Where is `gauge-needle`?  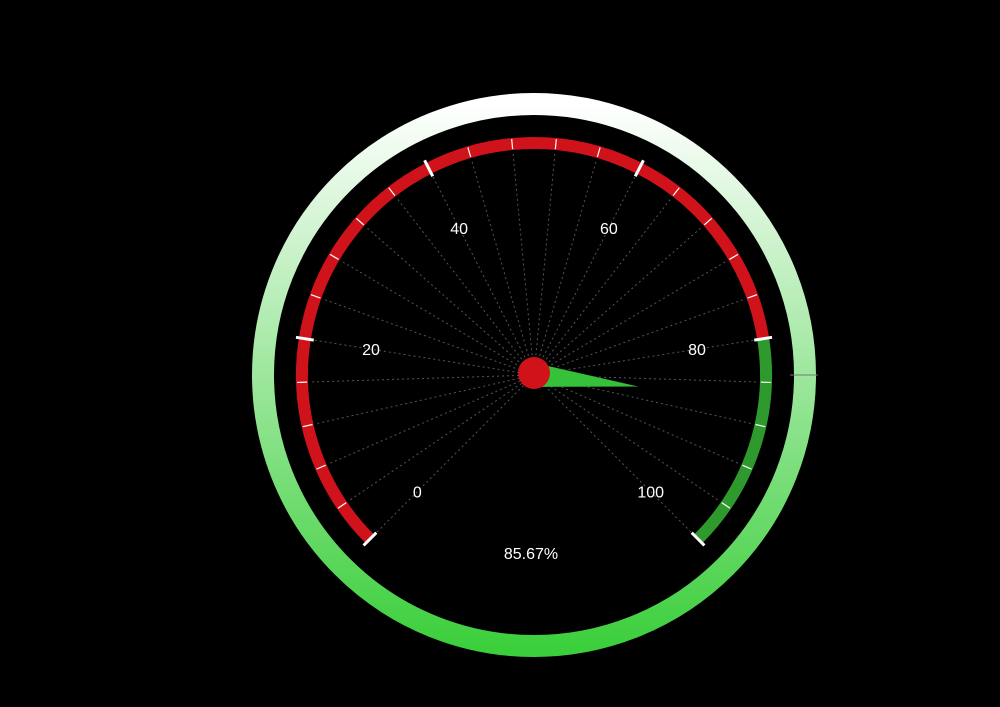
gauge-needle is located at coordinates (585, 375).